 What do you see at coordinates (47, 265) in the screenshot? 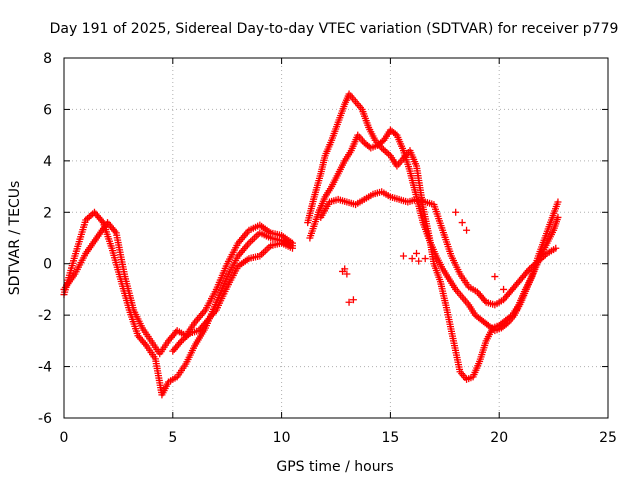
I see `y-tick-label: 0` at bounding box center [47, 265].